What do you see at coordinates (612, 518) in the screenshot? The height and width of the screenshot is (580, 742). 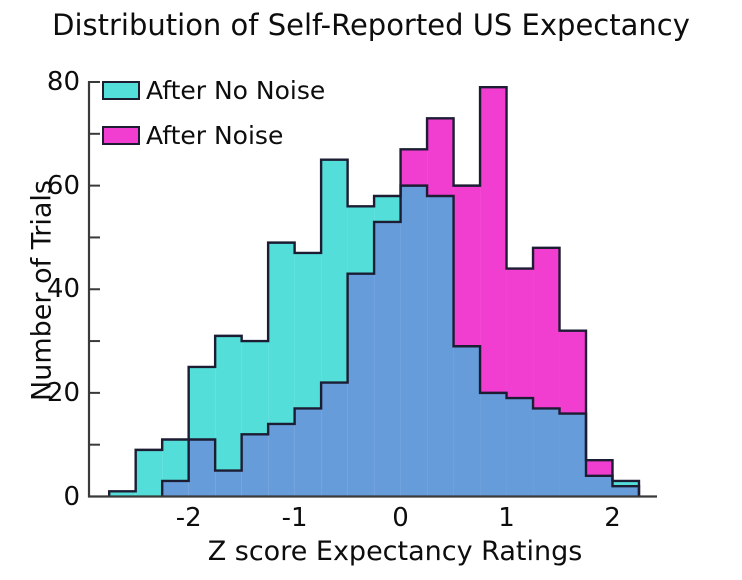 I see `x-tick-label: 2` at bounding box center [612, 518].